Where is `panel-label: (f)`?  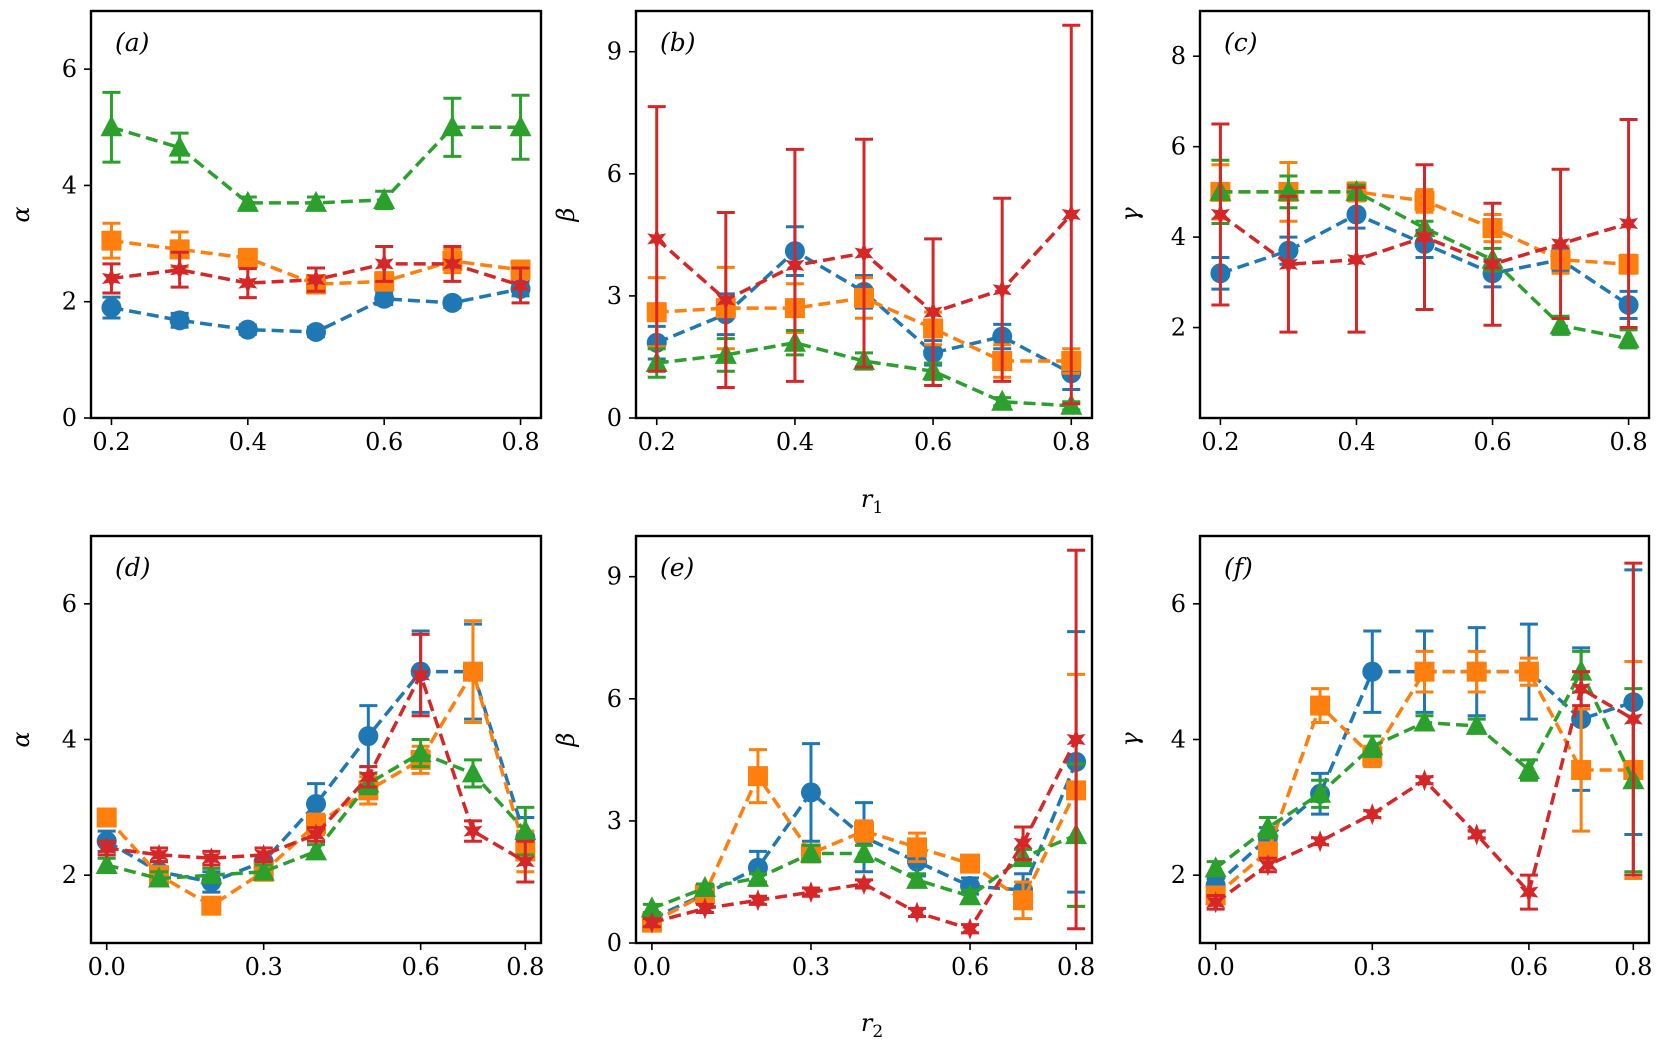
panel-label: (f) is located at coordinates (1238, 567).